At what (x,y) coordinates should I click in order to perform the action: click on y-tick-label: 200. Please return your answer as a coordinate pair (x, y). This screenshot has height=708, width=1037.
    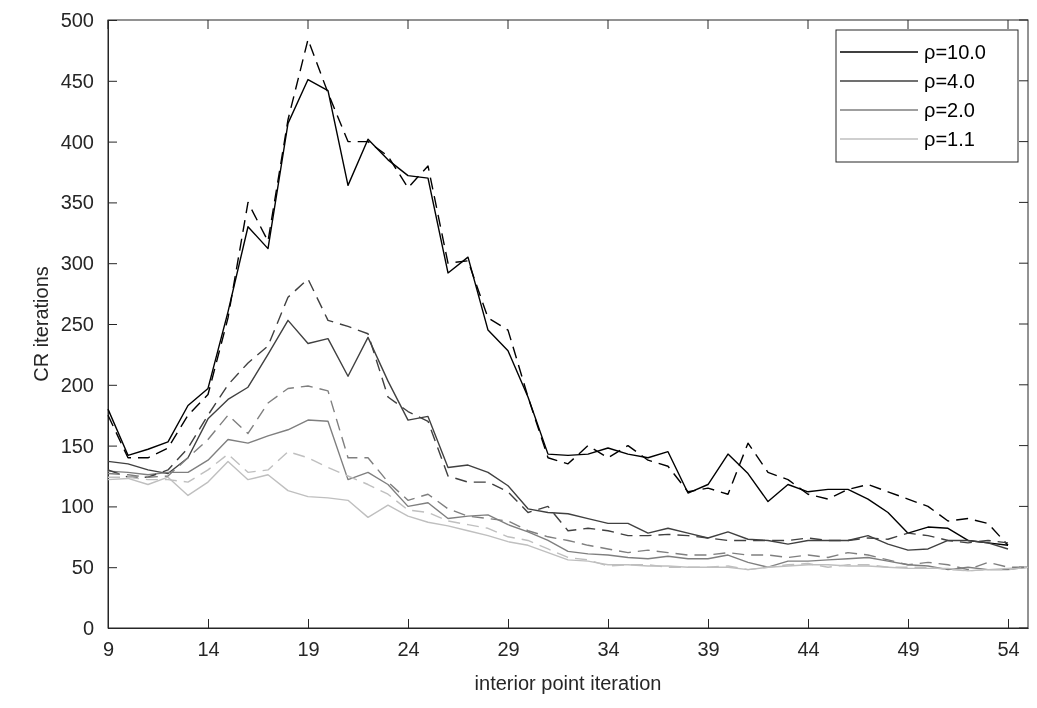
    Looking at the image, I should click on (77, 384).